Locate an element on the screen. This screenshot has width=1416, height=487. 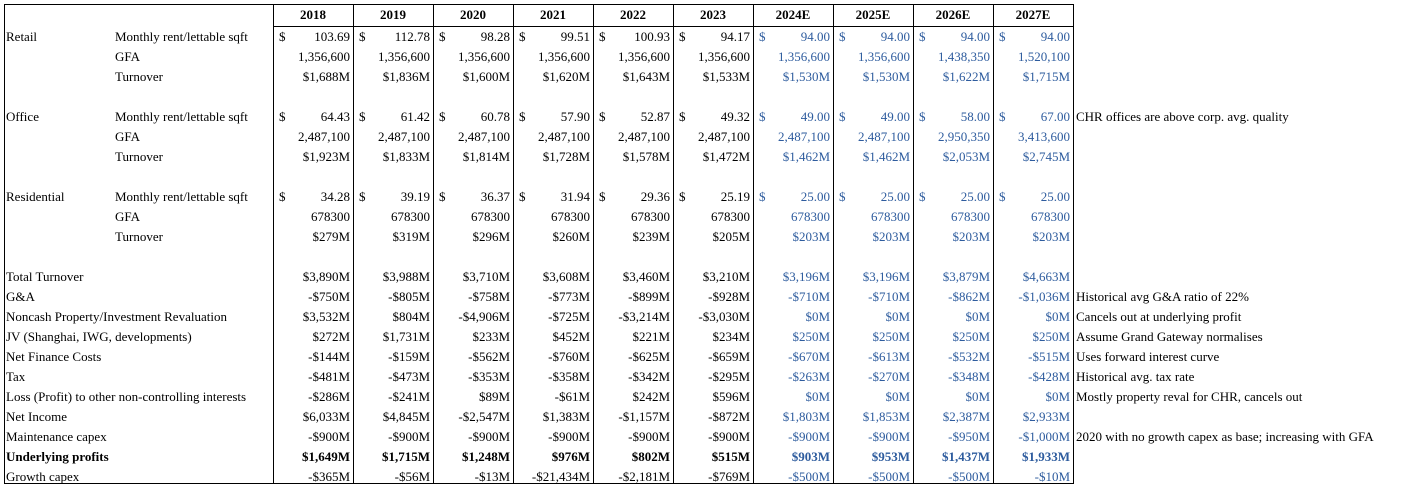
value-cell: 3,413,600 is located at coordinates (1033, 137).